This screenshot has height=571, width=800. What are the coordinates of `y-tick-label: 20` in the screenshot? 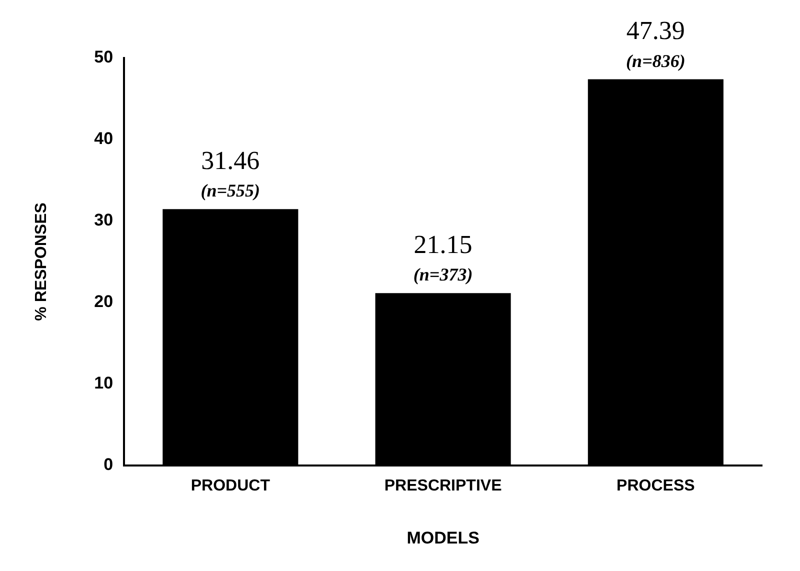 It's located at (104, 302).